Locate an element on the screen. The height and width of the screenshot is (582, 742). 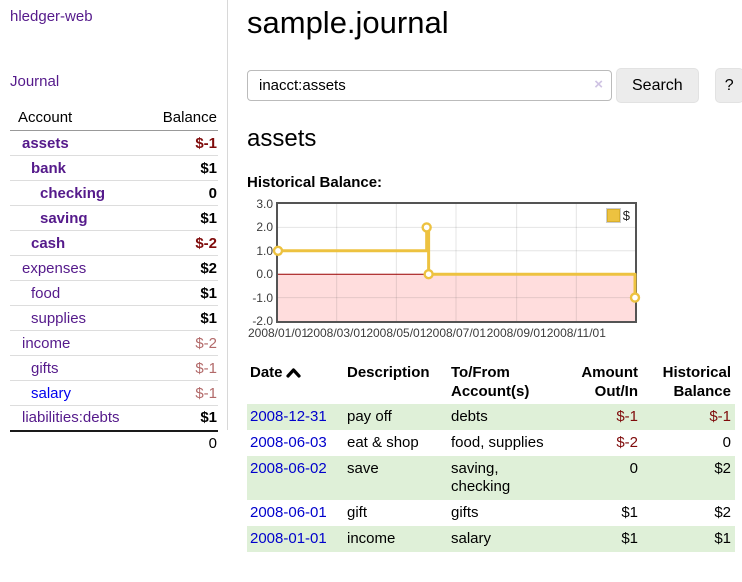
search-input is located at coordinates (429, 85).